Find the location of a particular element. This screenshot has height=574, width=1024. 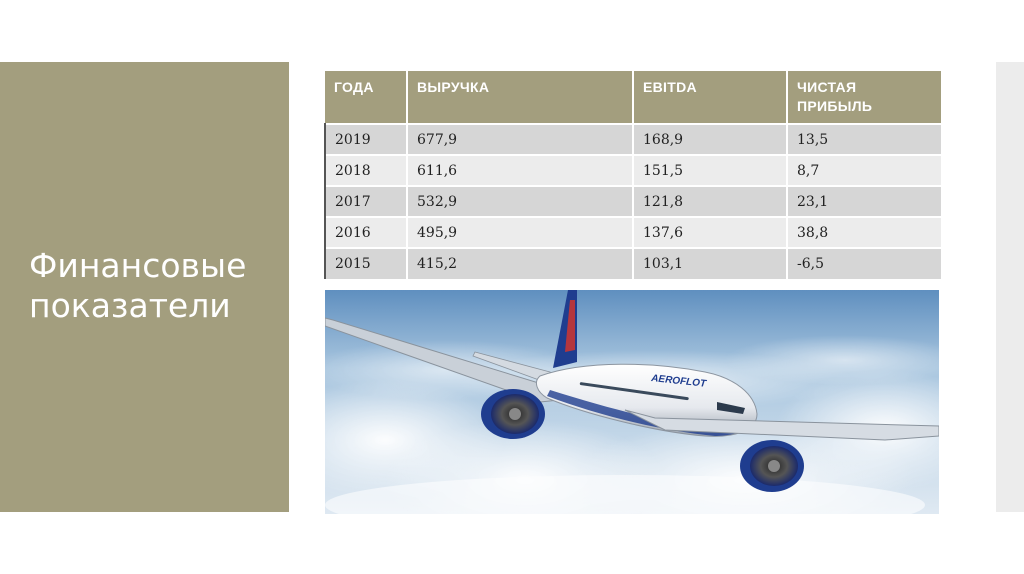

cell-year: 2016 is located at coordinates (366, 232).